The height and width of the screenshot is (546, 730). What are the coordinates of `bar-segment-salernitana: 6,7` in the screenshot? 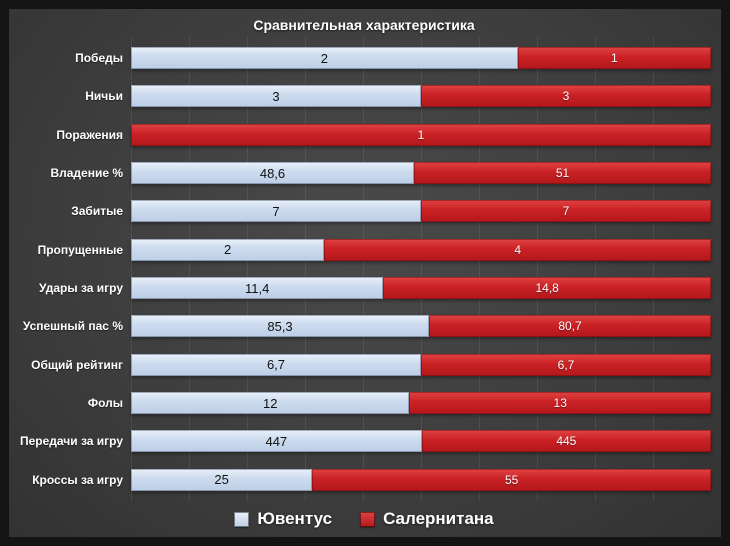 It's located at (566, 364).